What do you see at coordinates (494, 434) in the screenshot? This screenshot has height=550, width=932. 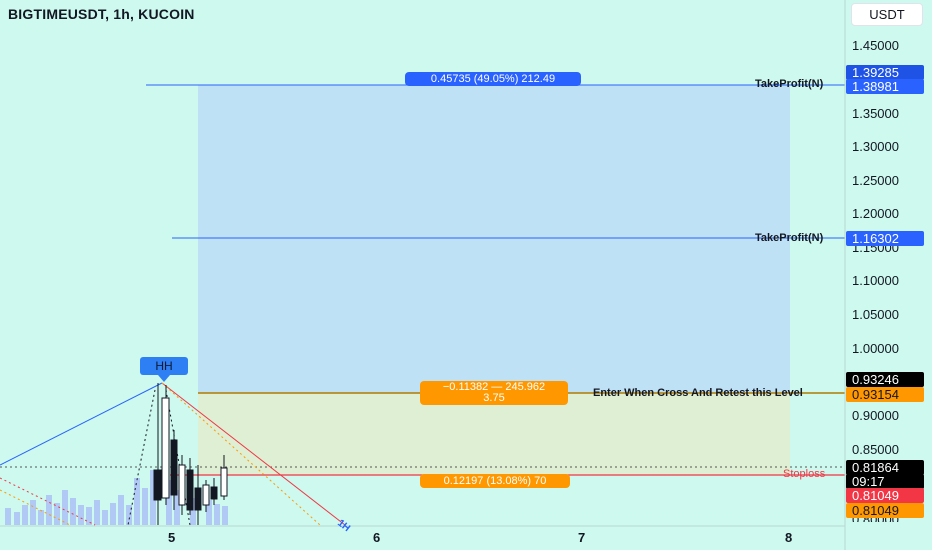 I see `loss-zone` at bounding box center [494, 434].